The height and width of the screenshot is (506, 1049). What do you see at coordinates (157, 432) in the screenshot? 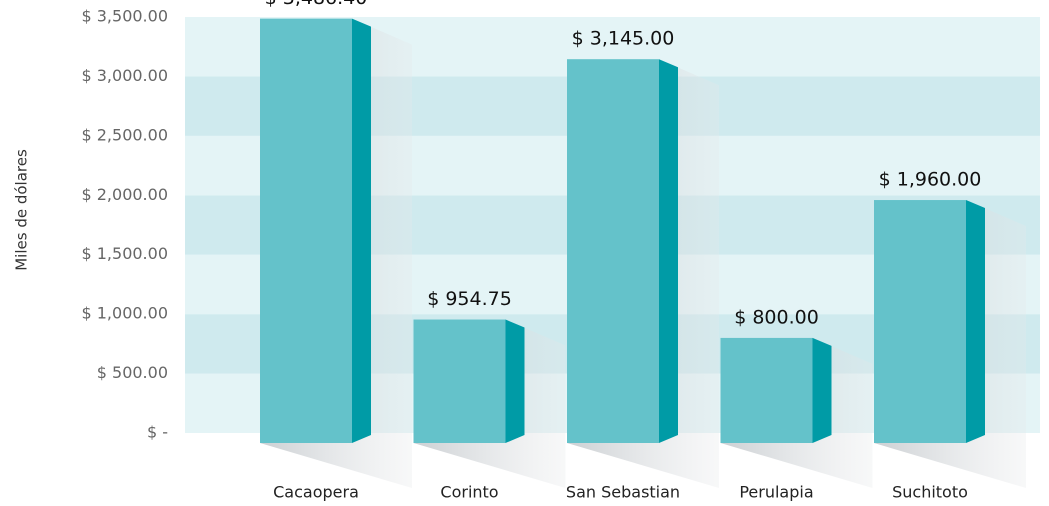
I see `y-tick-label: $ -` at bounding box center [157, 432].